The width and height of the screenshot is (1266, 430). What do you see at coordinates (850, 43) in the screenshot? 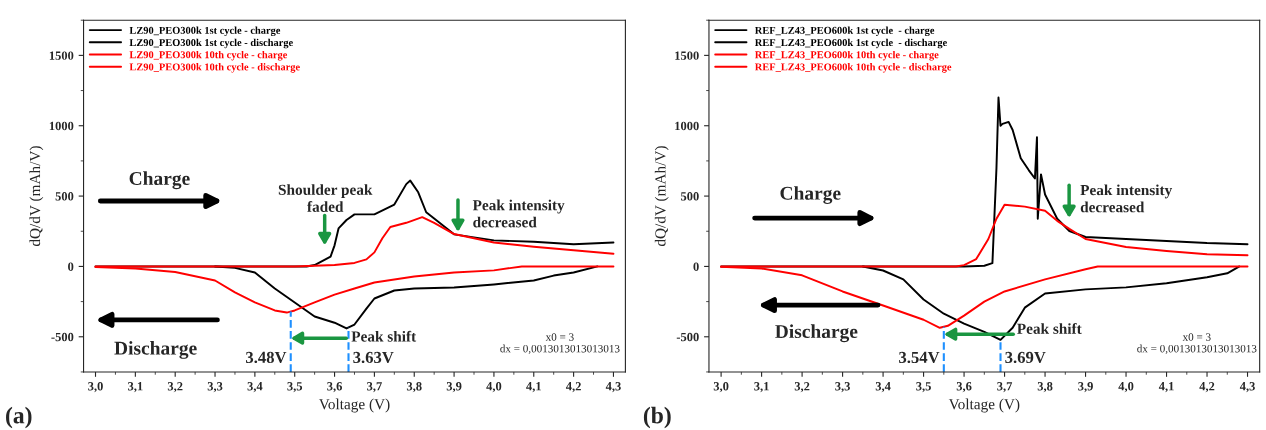
I see `legend-label: REF_LZ43_PEO600k 1st cycle - discharge` at bounding box center [850, 43].